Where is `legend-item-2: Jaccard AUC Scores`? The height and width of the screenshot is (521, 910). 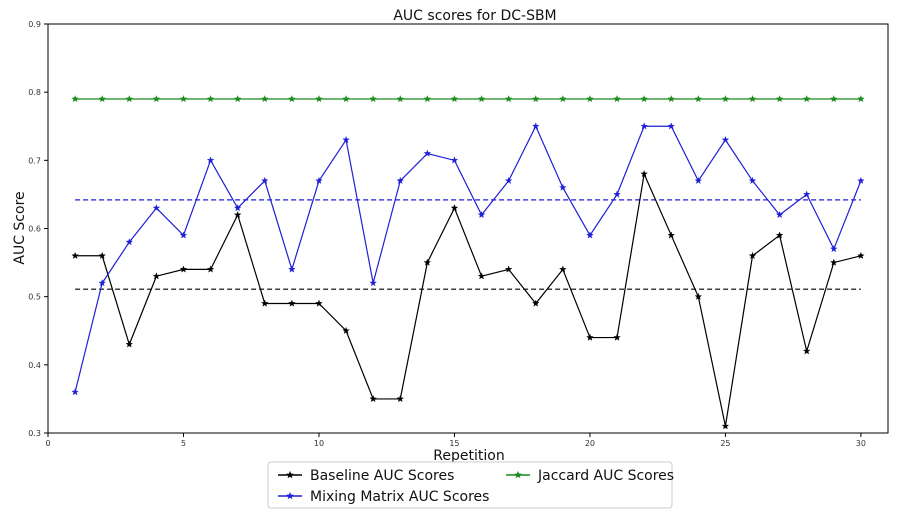 legend-item-2: Jaccard AUC Scores is located at coordinates (590, 476).